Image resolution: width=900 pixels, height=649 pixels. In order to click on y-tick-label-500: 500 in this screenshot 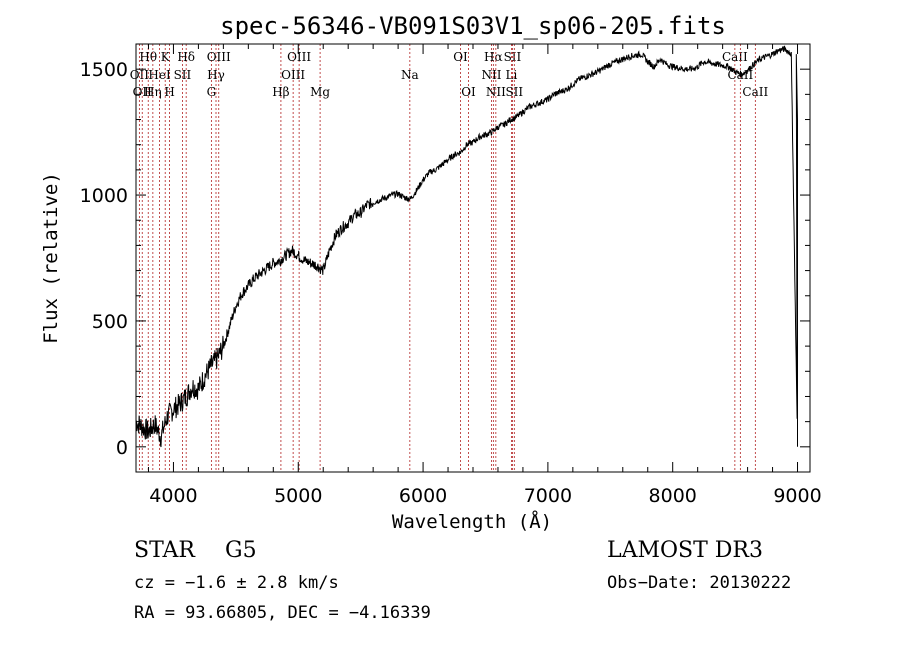, I will do `click(110, 322)`.